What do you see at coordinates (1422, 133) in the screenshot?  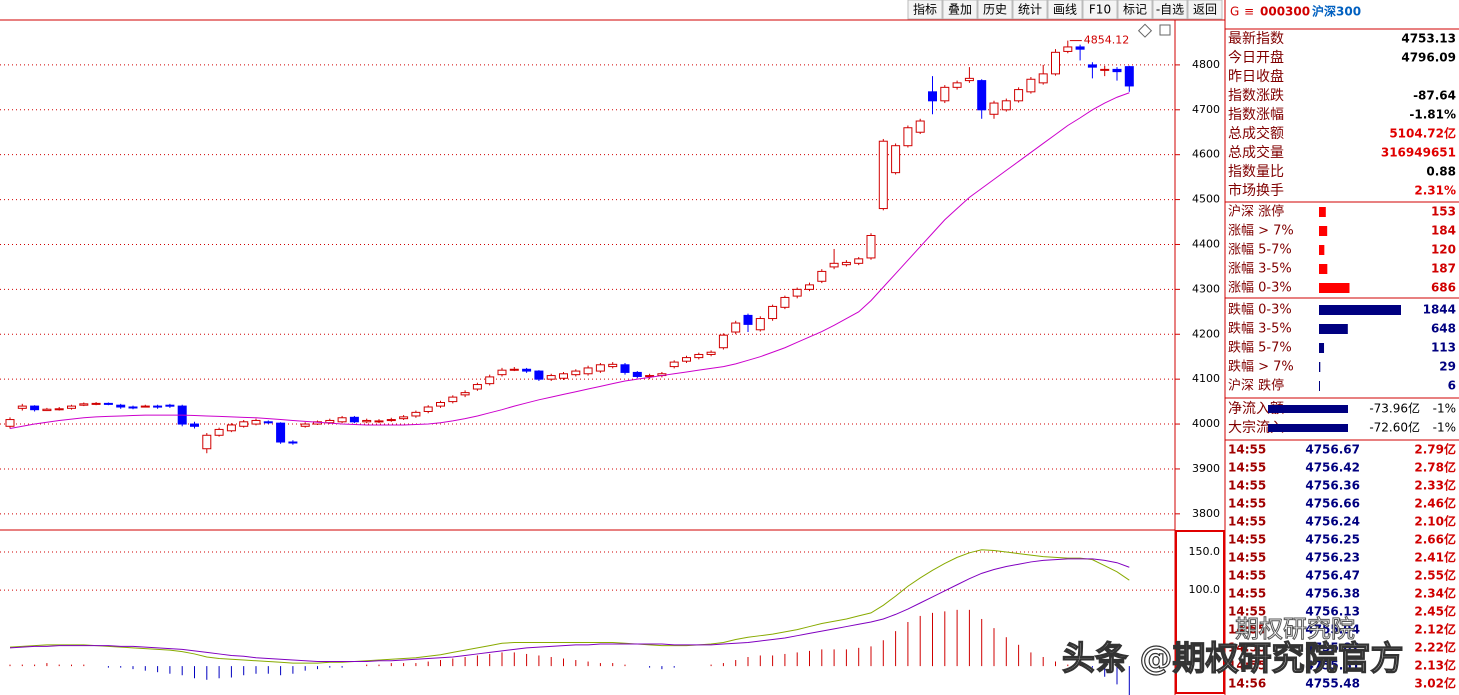 I see `quote-value: 5104.72亿` at bounding box center [1422, 133].